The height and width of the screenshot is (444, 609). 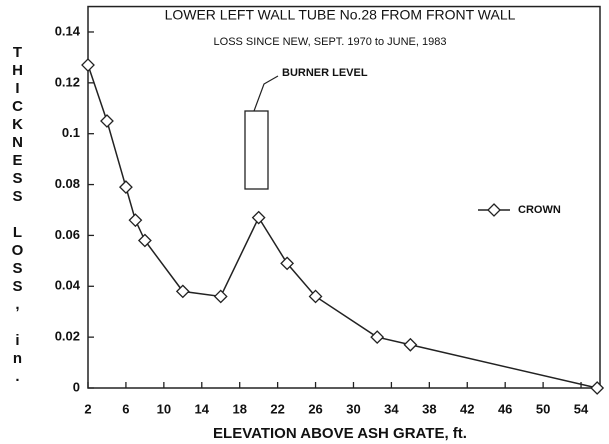 What do you see at coordinates (68, 285) in the screenshot?
I see `y-tick-label: 0.04` at bounding box center [68, 285].